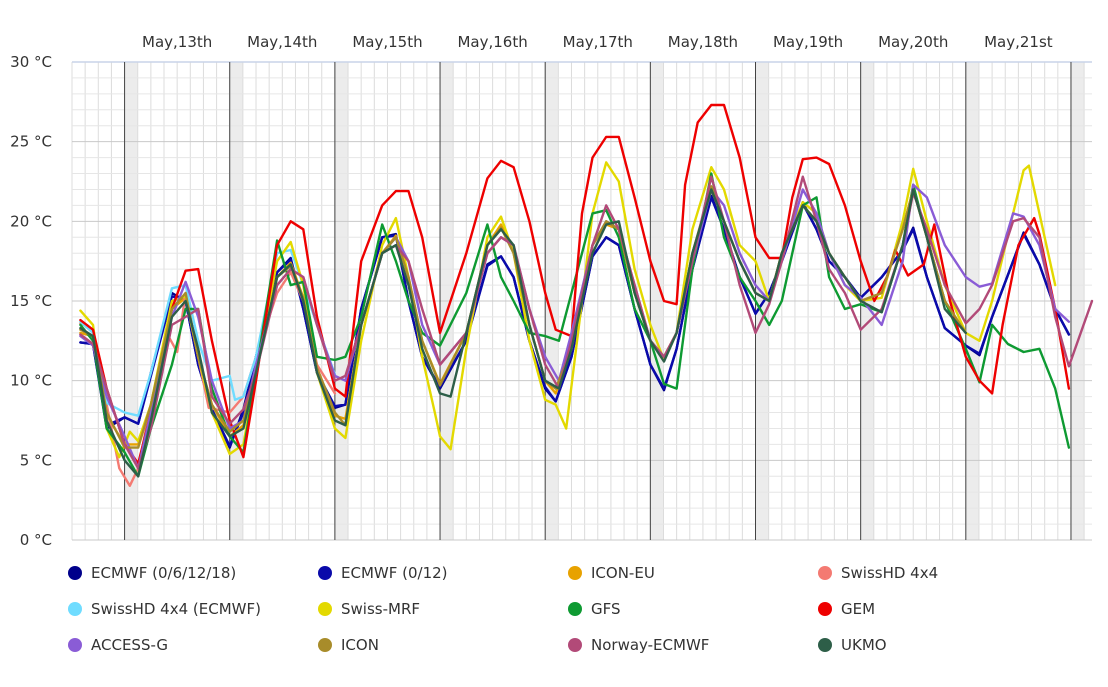 The image size is (1108, 687). Describe the element at coordinates (31, 221) in the screenshot. I see `y-tick-label: 20 °C` at that location.